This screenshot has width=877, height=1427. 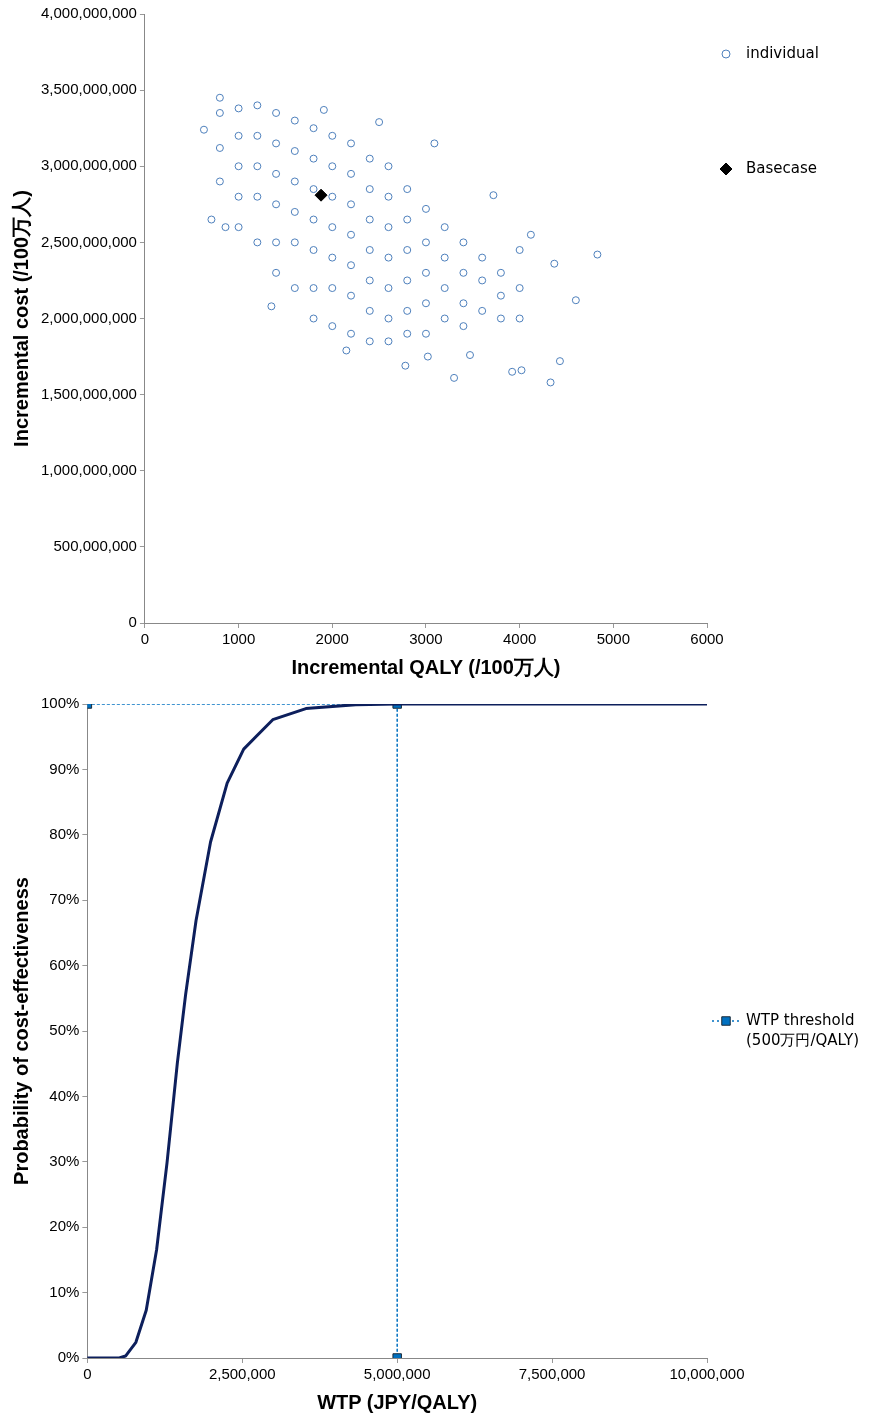 I want to click on y-tick-label: 3,500,000,000, so click(x=88, y=89).